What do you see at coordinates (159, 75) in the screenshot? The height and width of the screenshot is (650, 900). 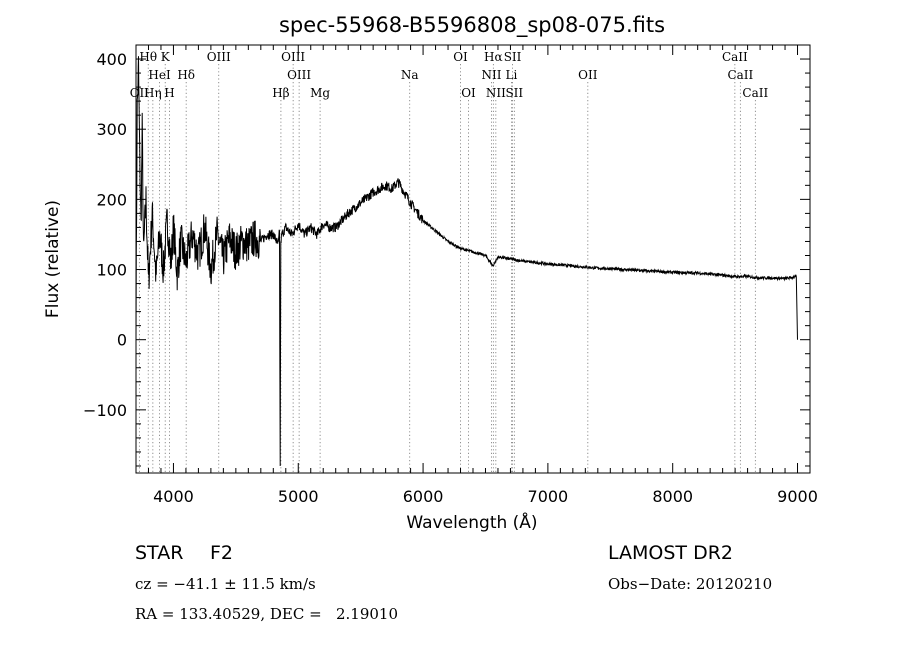 I see `line-label: HeI` at bounding box center [159, 75].